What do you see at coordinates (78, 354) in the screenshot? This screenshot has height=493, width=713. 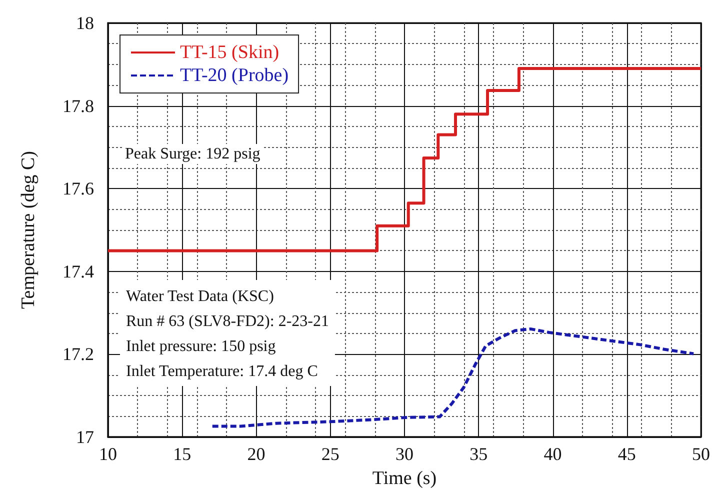 I see `y-tick-label: 17.2` at bounding box center [78, 354].